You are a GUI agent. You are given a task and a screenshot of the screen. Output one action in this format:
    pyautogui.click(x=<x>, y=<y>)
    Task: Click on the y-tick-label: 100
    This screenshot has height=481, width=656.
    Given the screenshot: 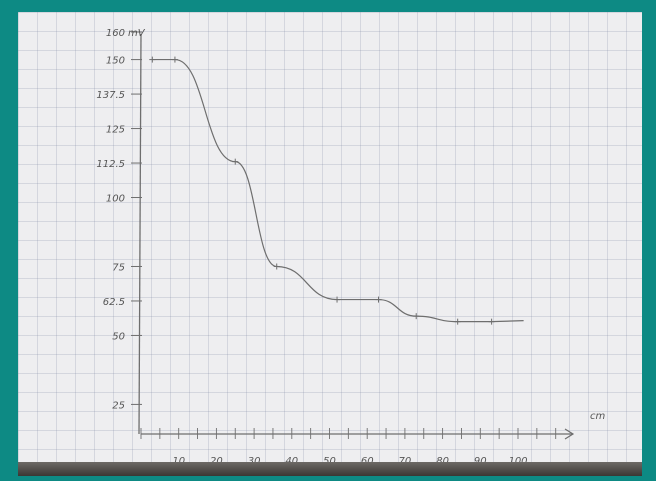 What is the action you would take?
    pyautogui.click(x=115, y=199)
    